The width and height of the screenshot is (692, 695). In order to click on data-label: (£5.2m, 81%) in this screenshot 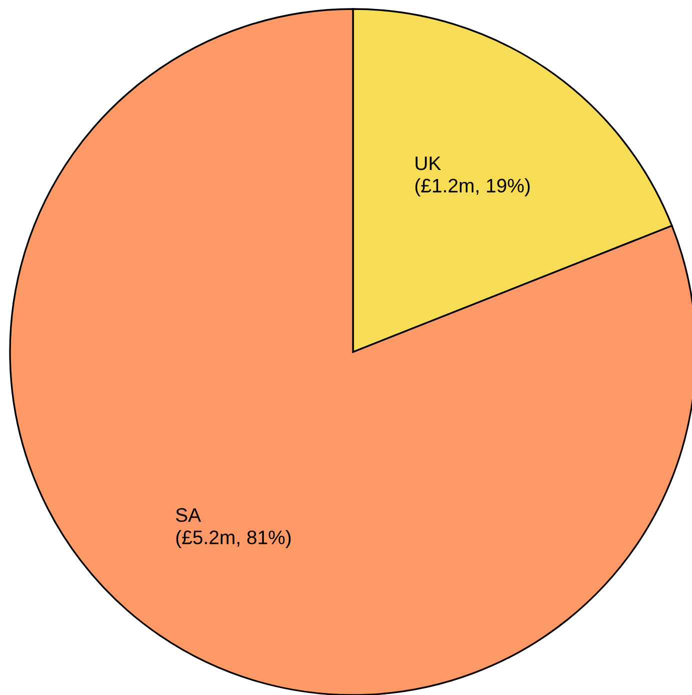, I will do `click(233, 539)`.